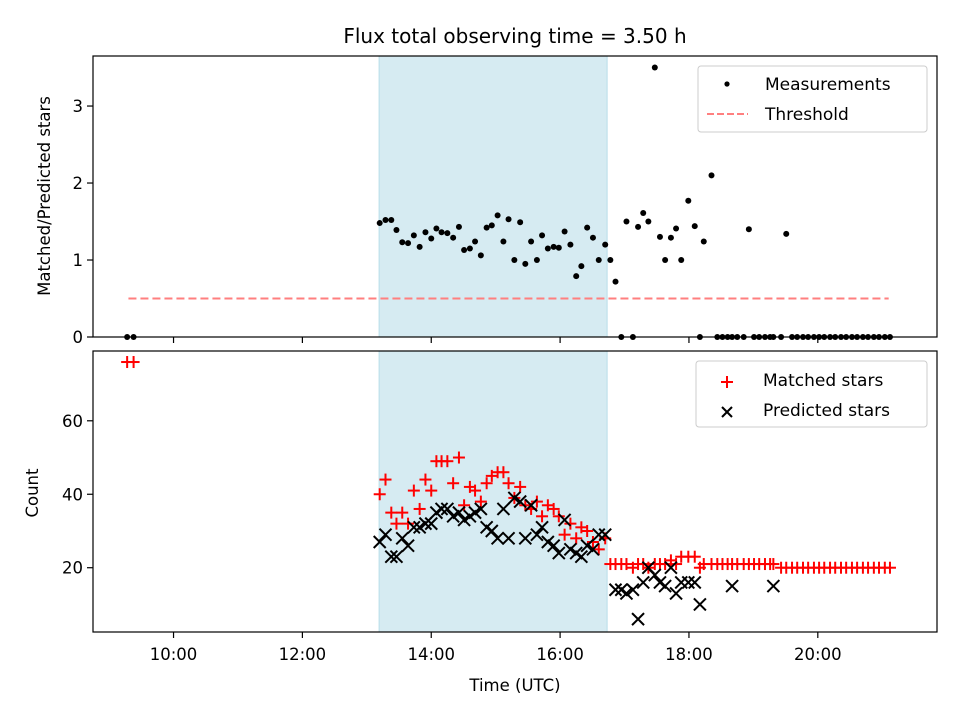 The width and height of the screenshot is (960, 720). What do you see at coordinates (727, 382) in the screenshot?
I see `legend-matched-marker` at bounding box center [727, 382].